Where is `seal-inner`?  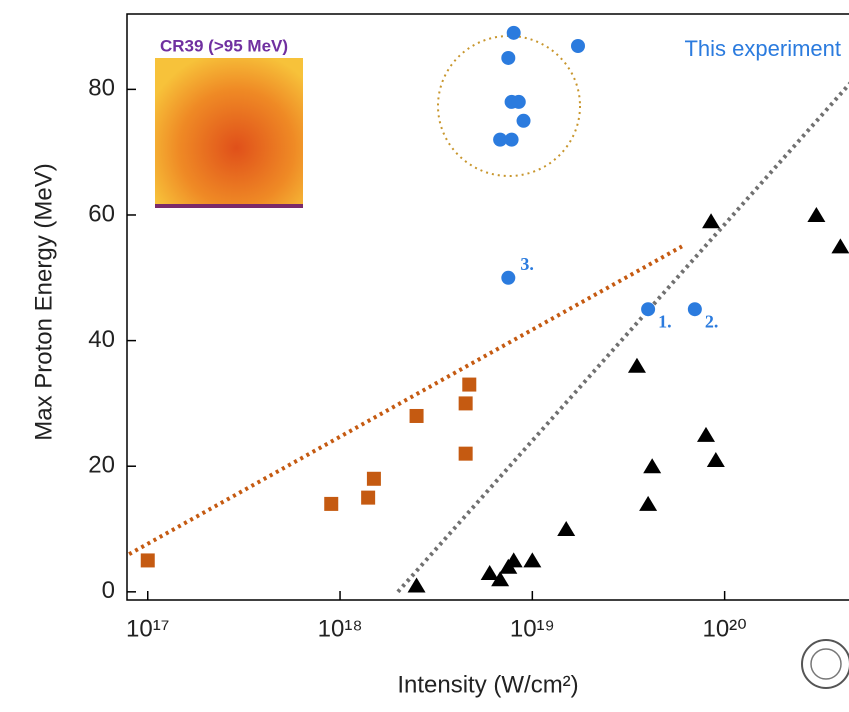
seal-inner is located at coordinates (826, 664).